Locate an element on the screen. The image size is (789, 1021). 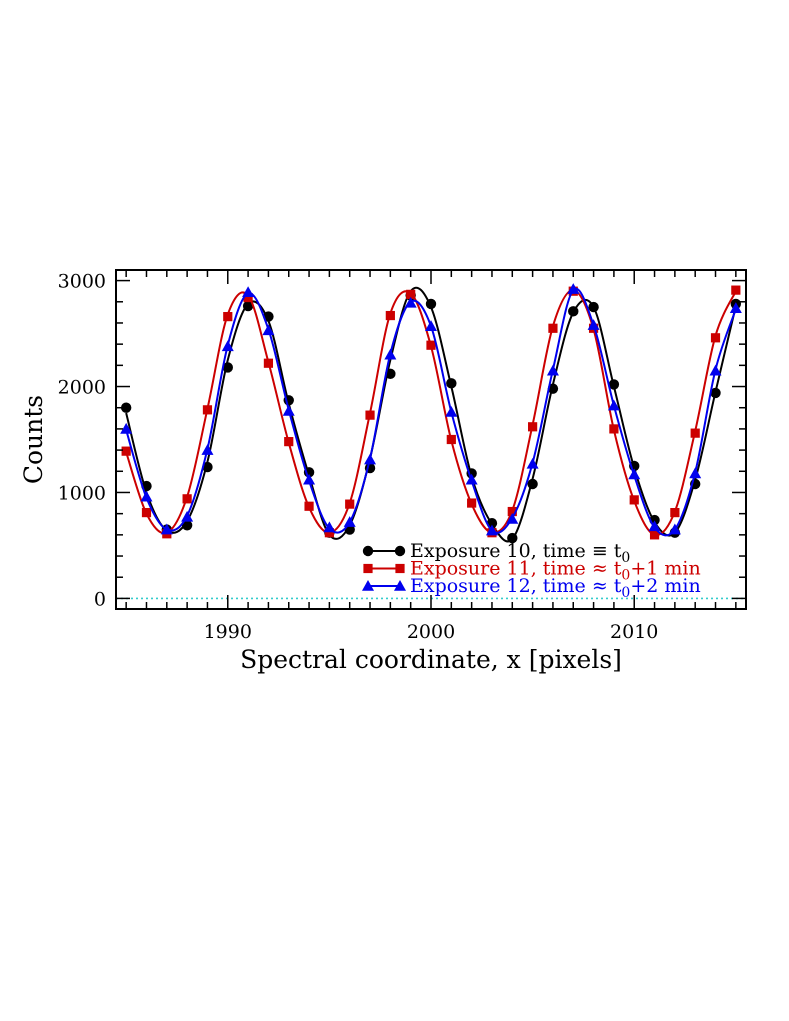
y-tick-label: 2000 is located at coordinates (82, 388).